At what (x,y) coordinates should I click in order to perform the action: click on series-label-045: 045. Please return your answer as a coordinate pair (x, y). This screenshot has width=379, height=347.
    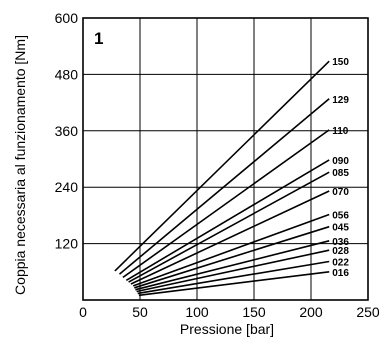
    Looking at the image, I should click on (340, 228).